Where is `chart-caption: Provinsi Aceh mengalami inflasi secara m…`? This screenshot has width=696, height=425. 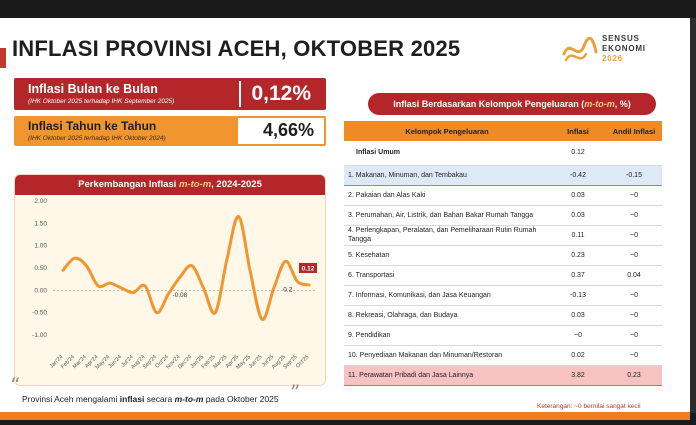 chart-caption: Provinsi Aceh mengalami inflasi secara m… is located at coordinates (150, 399).